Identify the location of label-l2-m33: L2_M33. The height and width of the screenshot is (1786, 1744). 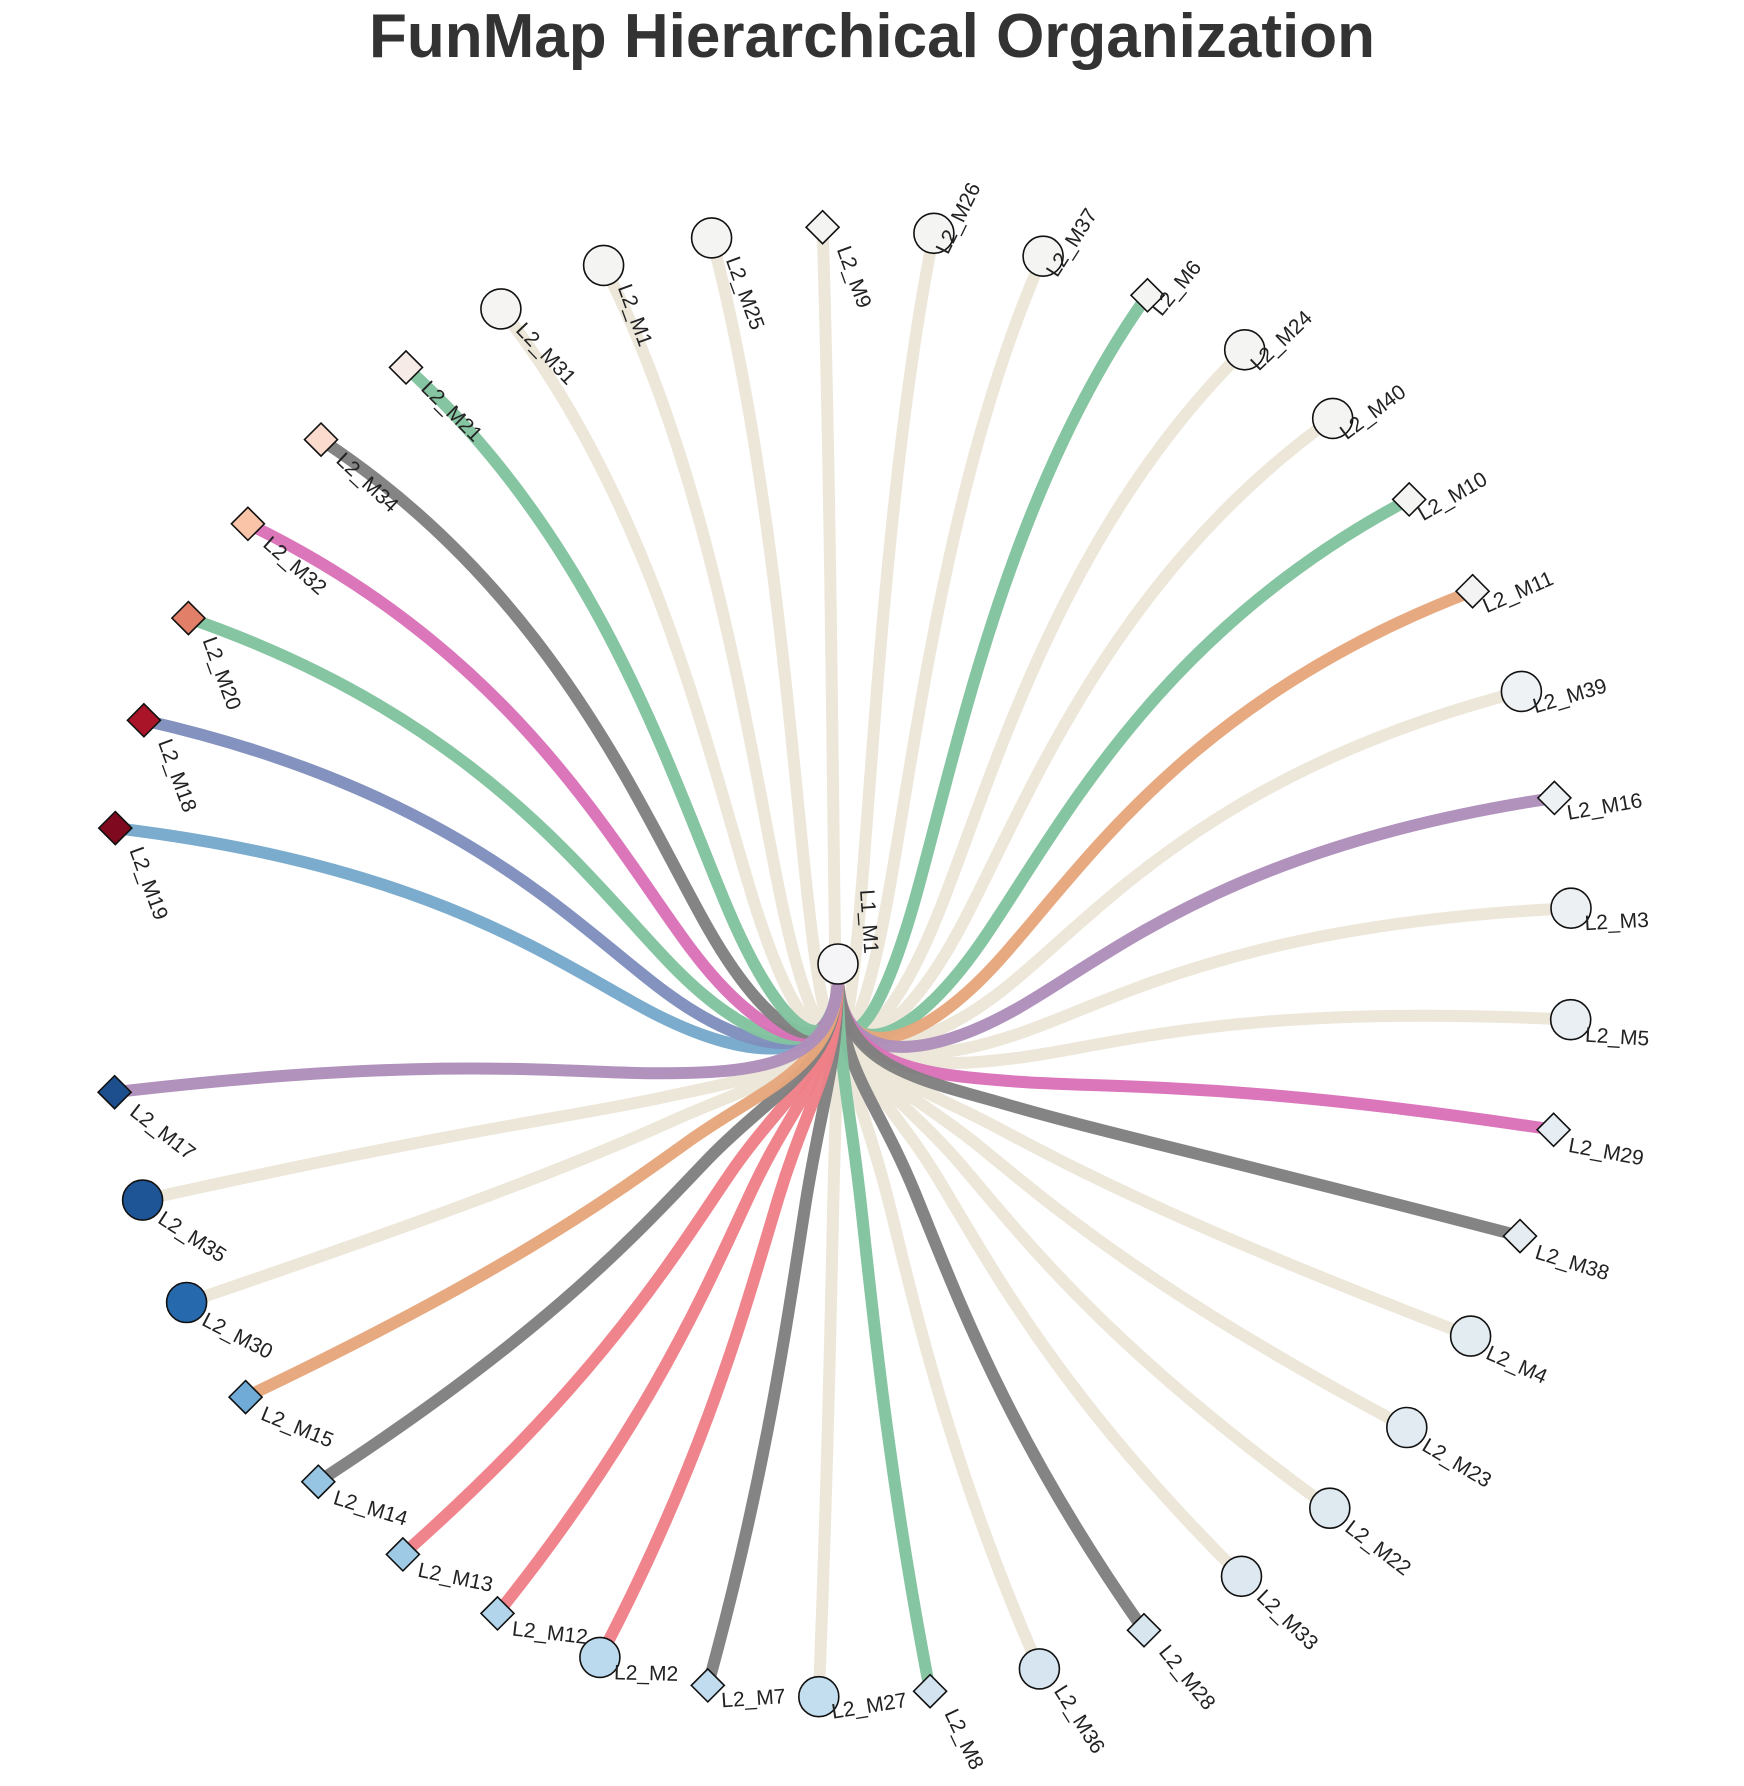
(1287, 1619).